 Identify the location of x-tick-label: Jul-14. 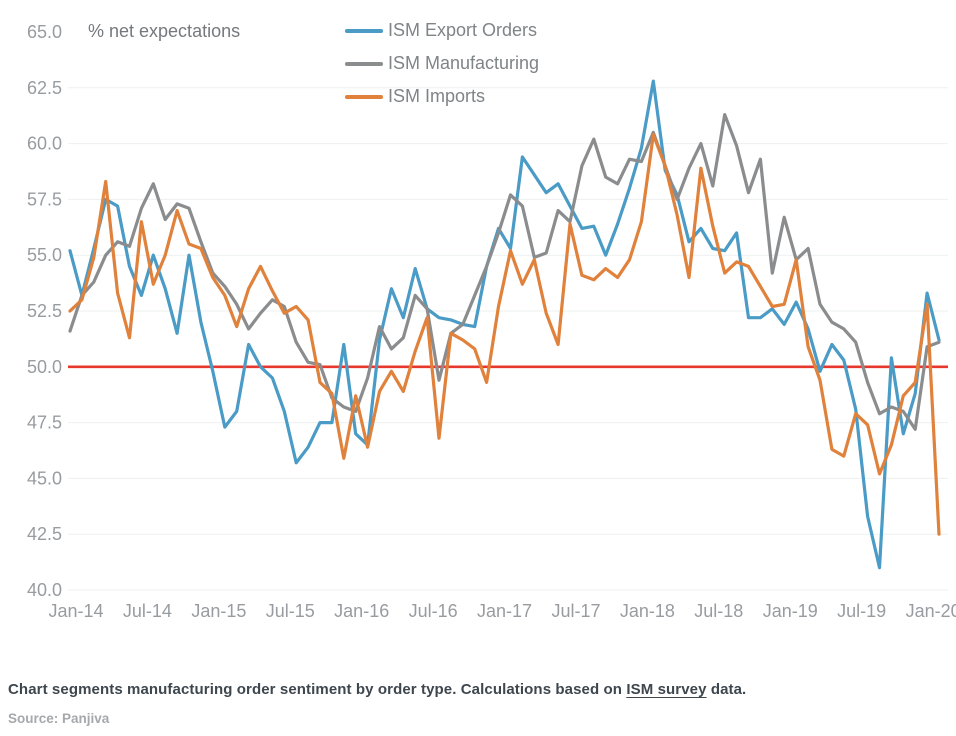
(147, 611).